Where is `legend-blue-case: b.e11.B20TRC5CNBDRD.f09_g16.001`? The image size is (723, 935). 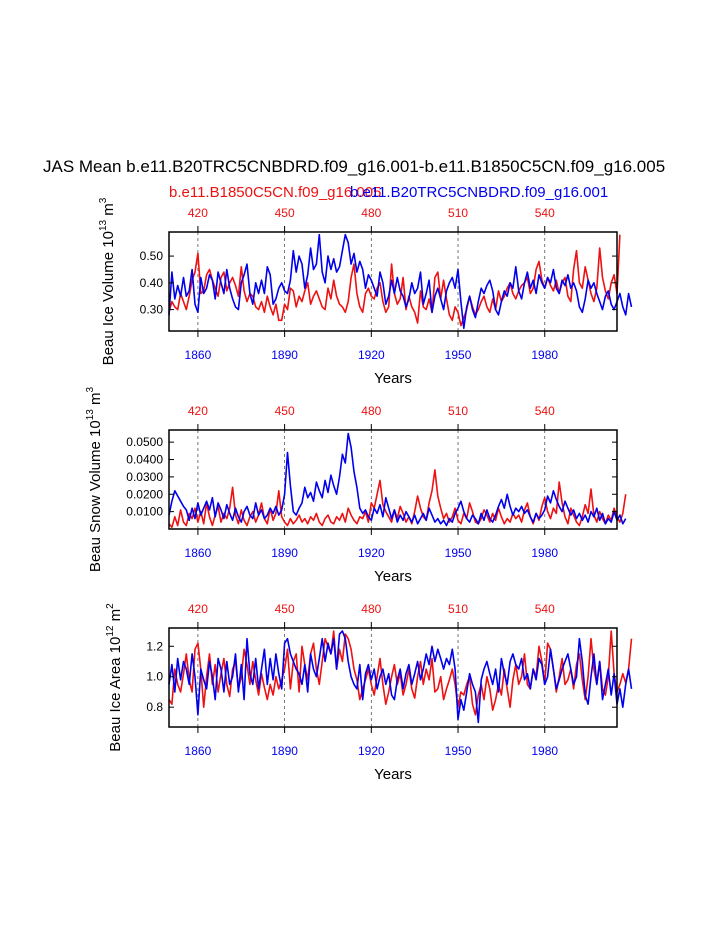 legend-blue-case: b.e11.B20TRC5CNBDRD.f09_g16.001 is located at coordinates (479, 192).